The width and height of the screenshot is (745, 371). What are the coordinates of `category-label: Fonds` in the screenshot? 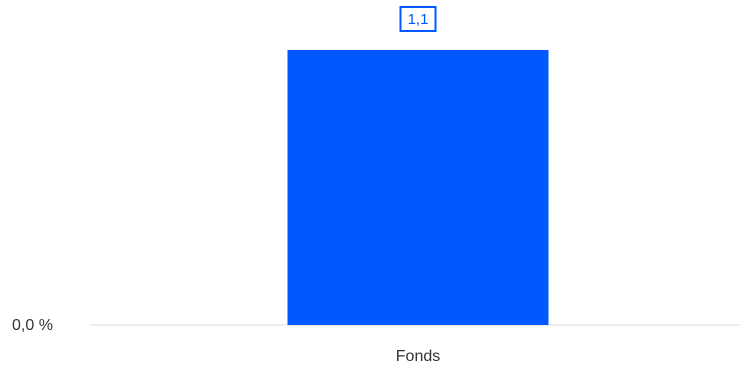 It's located at (418, 356).